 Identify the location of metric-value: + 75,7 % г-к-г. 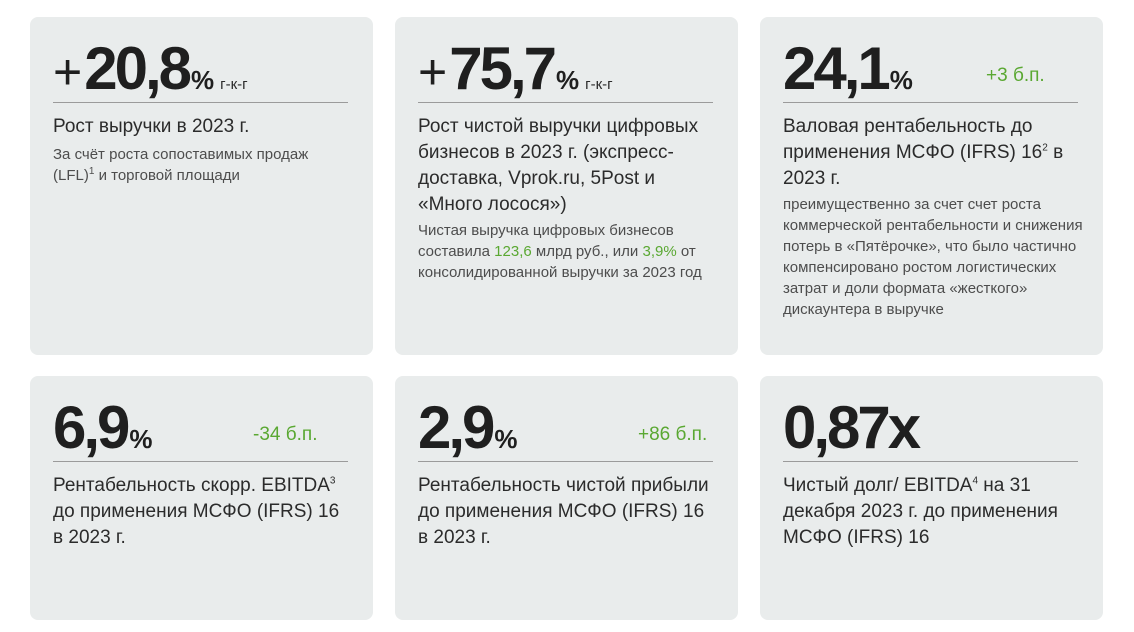
(515, 69).